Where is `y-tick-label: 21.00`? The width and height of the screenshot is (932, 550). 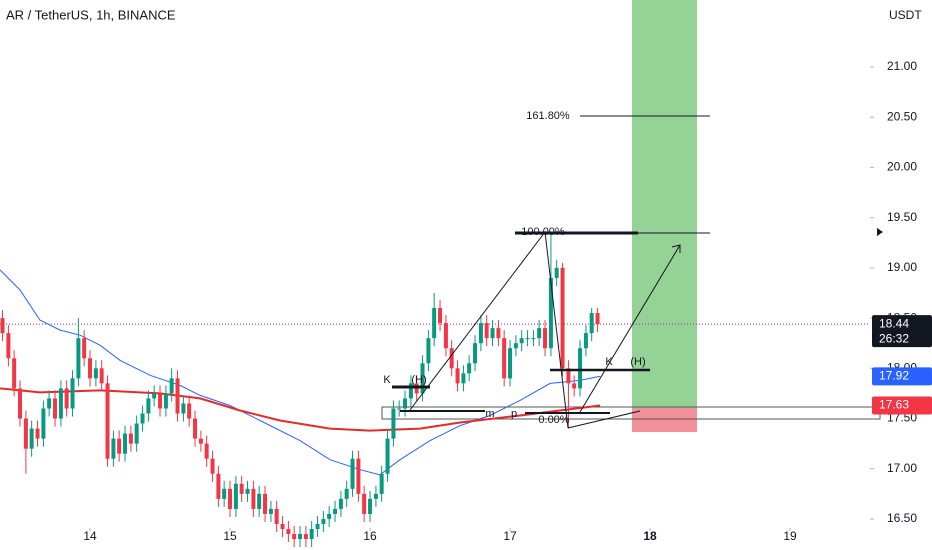
y-tick-label: 21.00 is located at coordinates (902, 66).